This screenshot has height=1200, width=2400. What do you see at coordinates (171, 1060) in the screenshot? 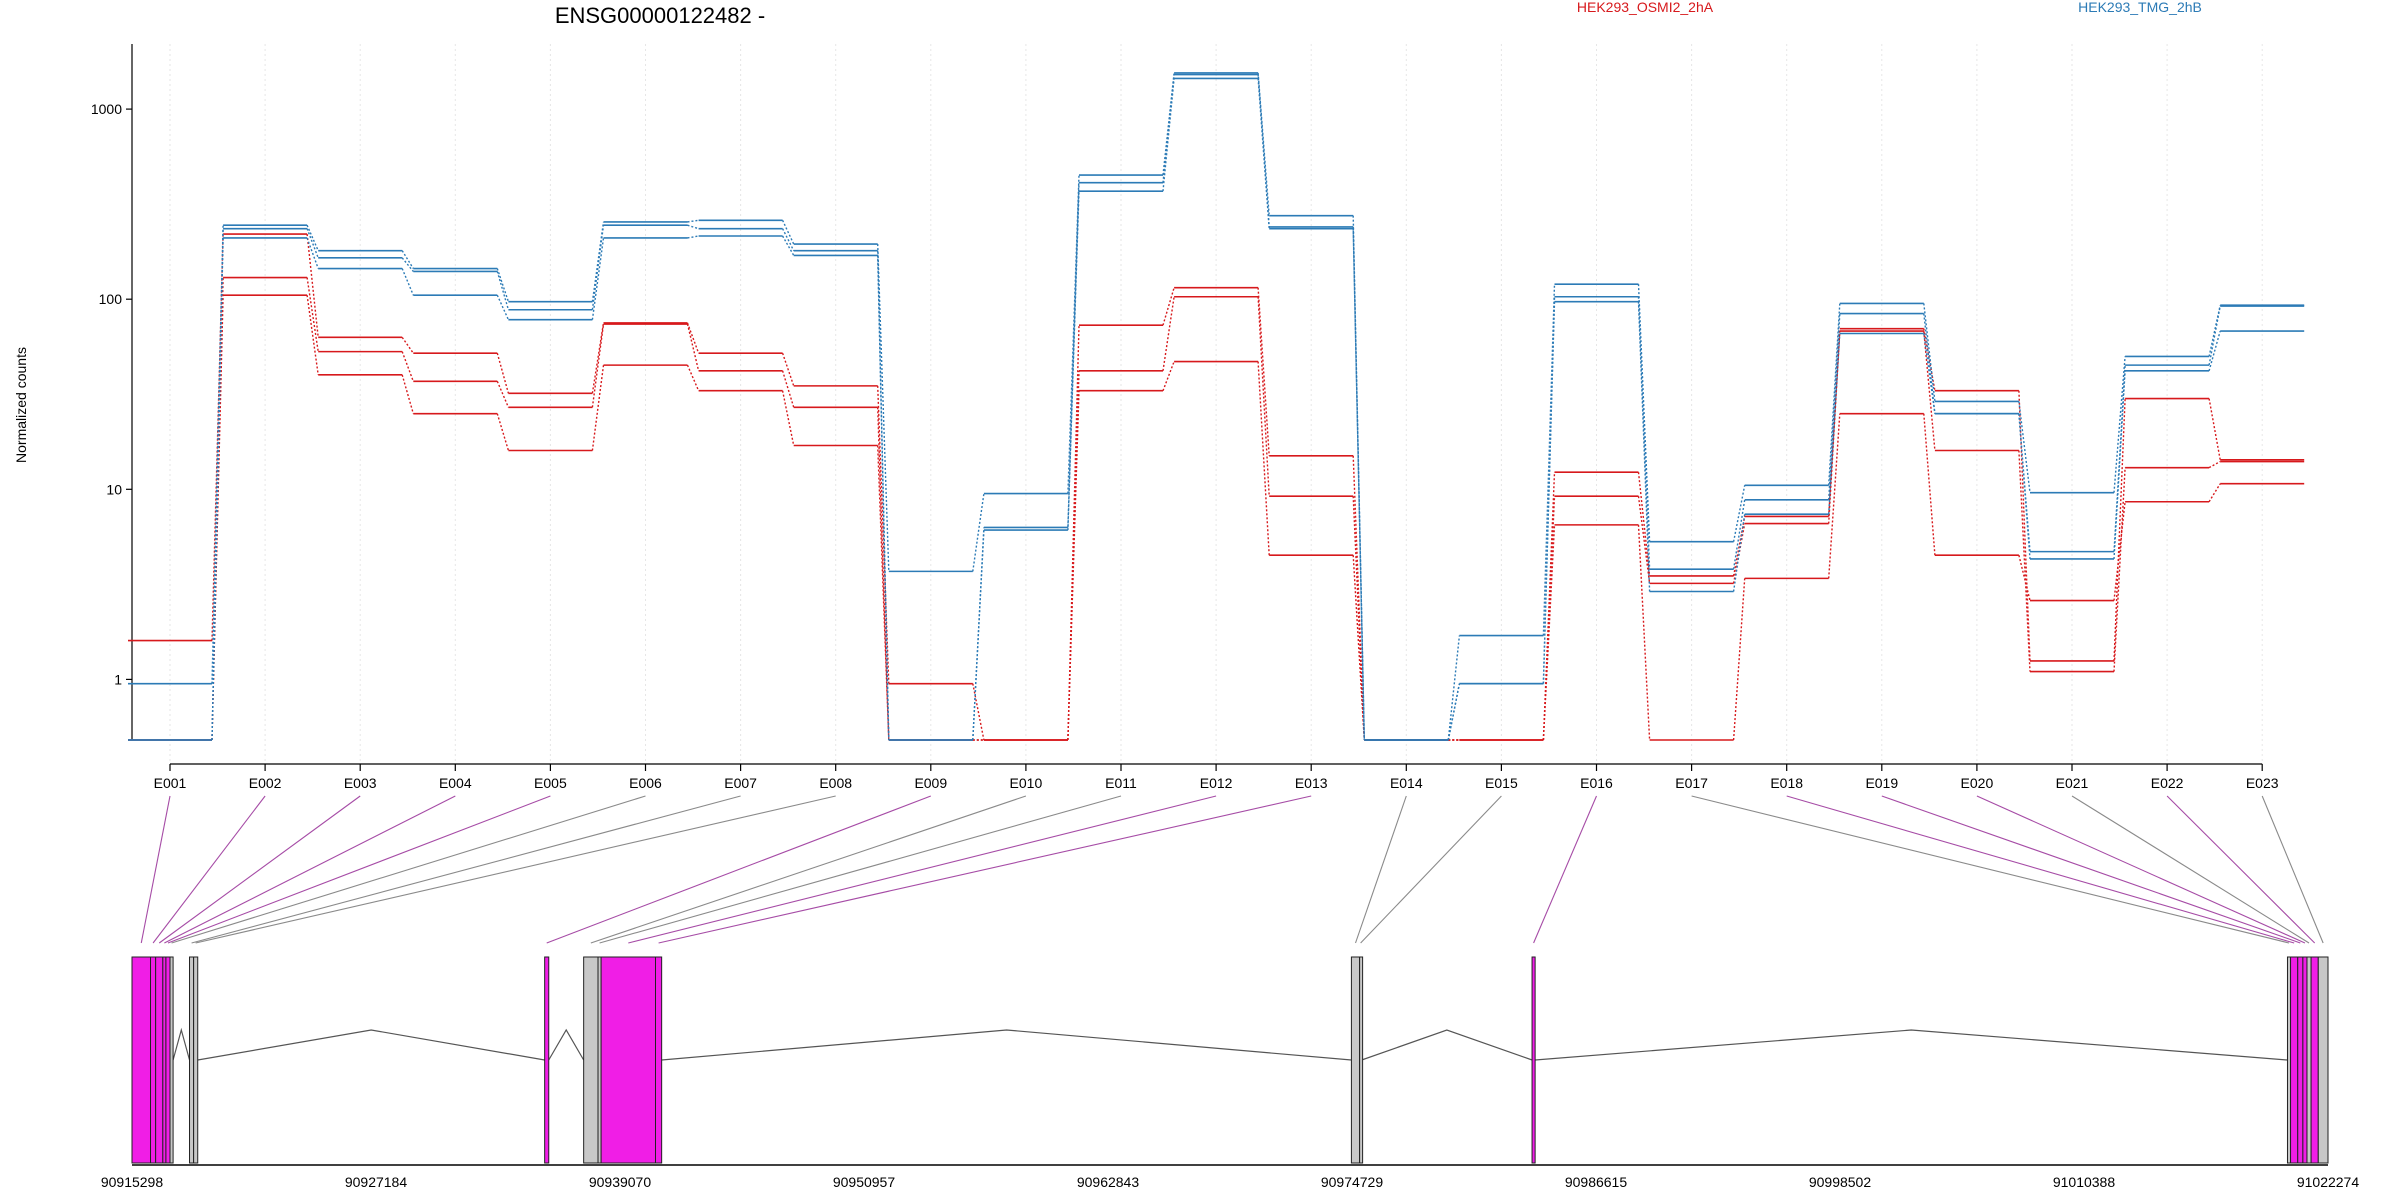
I see `exon-block-E006` at bounding box center [171, 1060].